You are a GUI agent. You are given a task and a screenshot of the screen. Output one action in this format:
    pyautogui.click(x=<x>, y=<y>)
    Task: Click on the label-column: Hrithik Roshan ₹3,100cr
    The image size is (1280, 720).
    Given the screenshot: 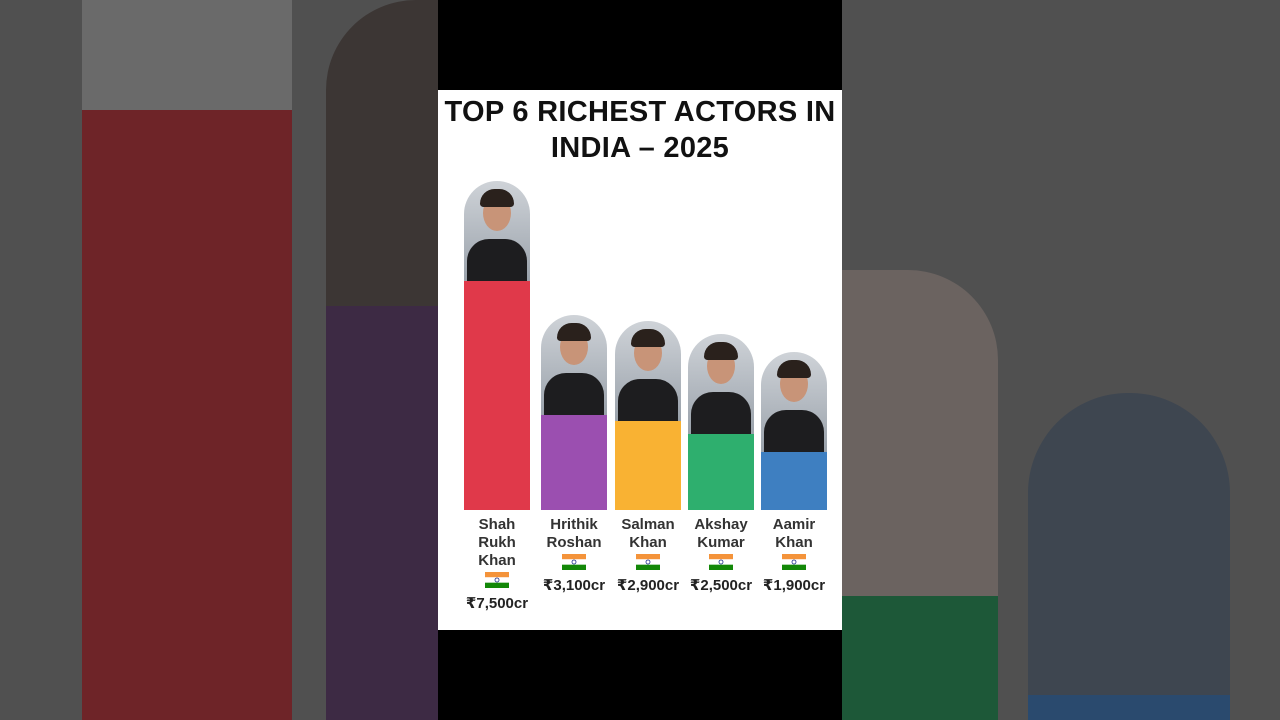 What is the action you would take?
    pyautogui.click(x=574, y=555)
    